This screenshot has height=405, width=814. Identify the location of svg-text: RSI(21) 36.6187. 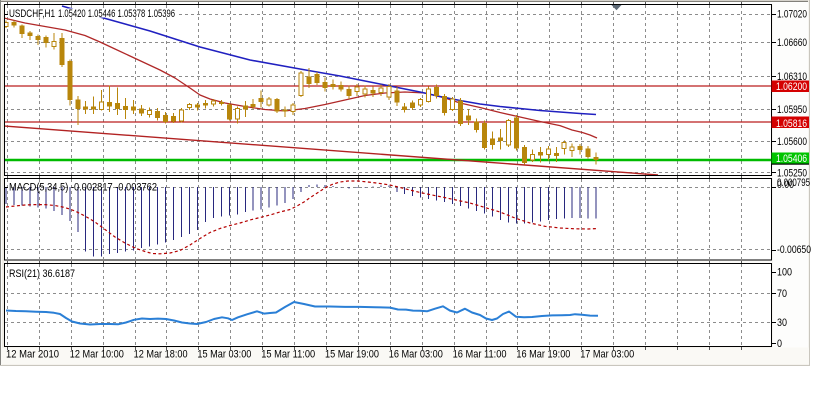
(42, 274).